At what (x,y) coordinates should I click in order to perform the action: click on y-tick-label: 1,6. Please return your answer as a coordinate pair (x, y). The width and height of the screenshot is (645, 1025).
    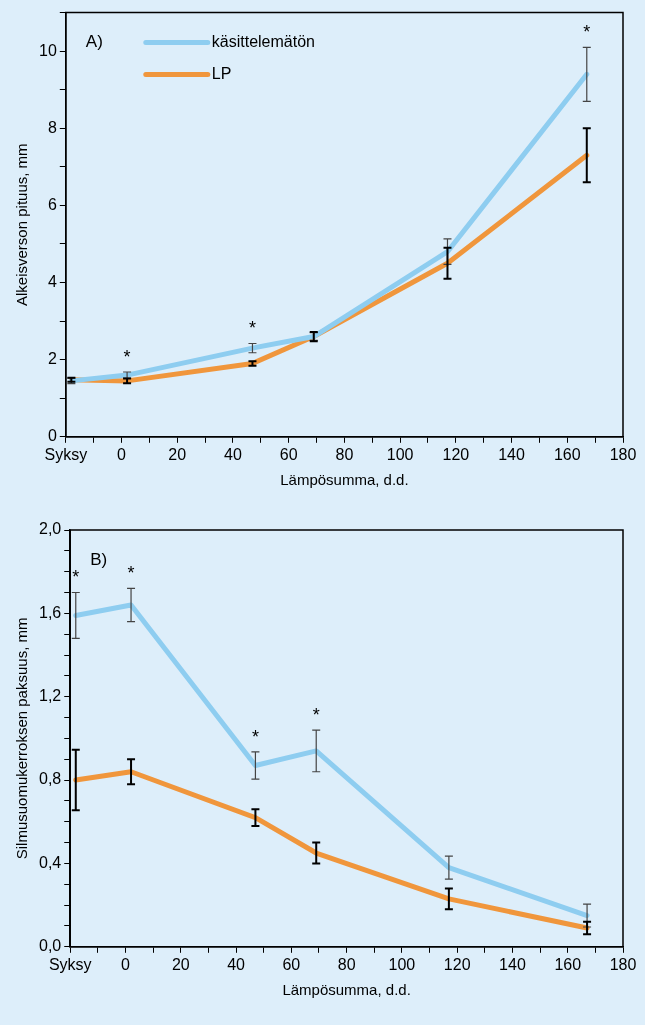
    Looking at the image, I should click on (50, 612).